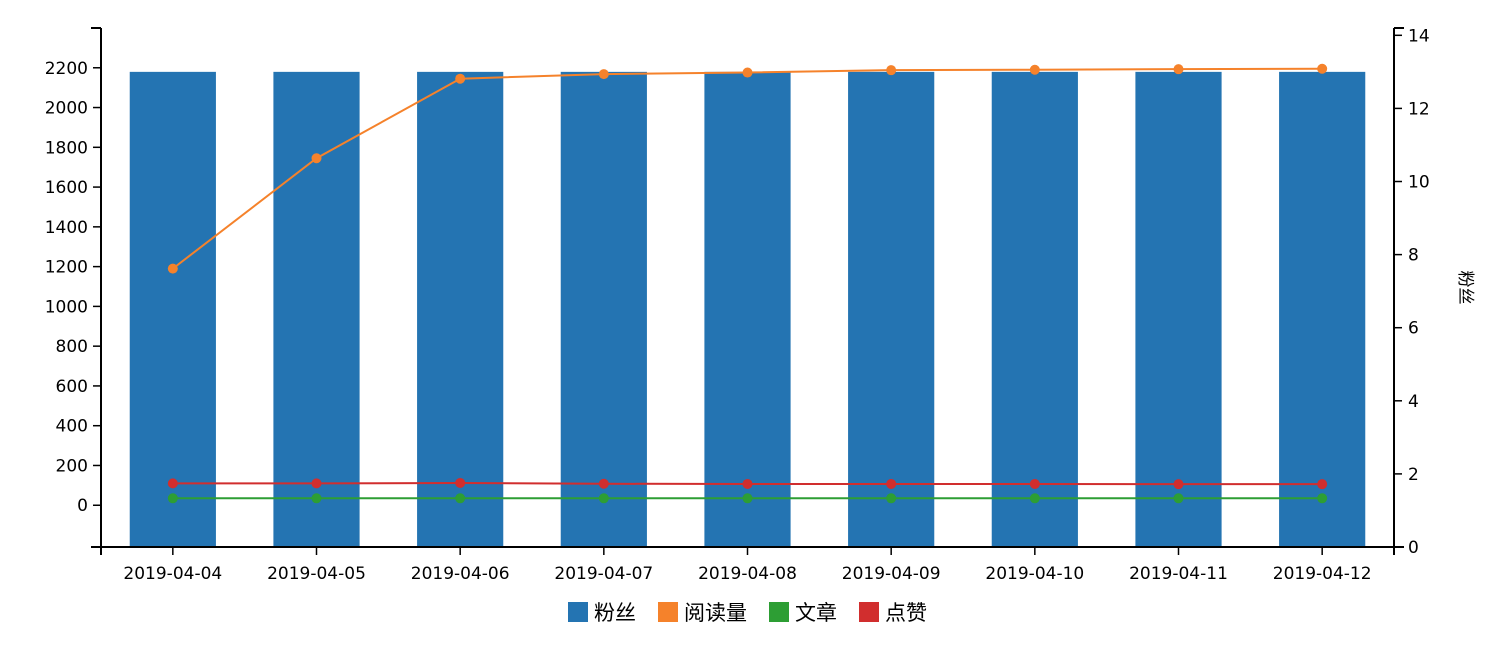  Describe the element at coordinates (747, 613) in the screenshot. I see `legend: 粉丝 阅读量 文章 点赞` at that location.